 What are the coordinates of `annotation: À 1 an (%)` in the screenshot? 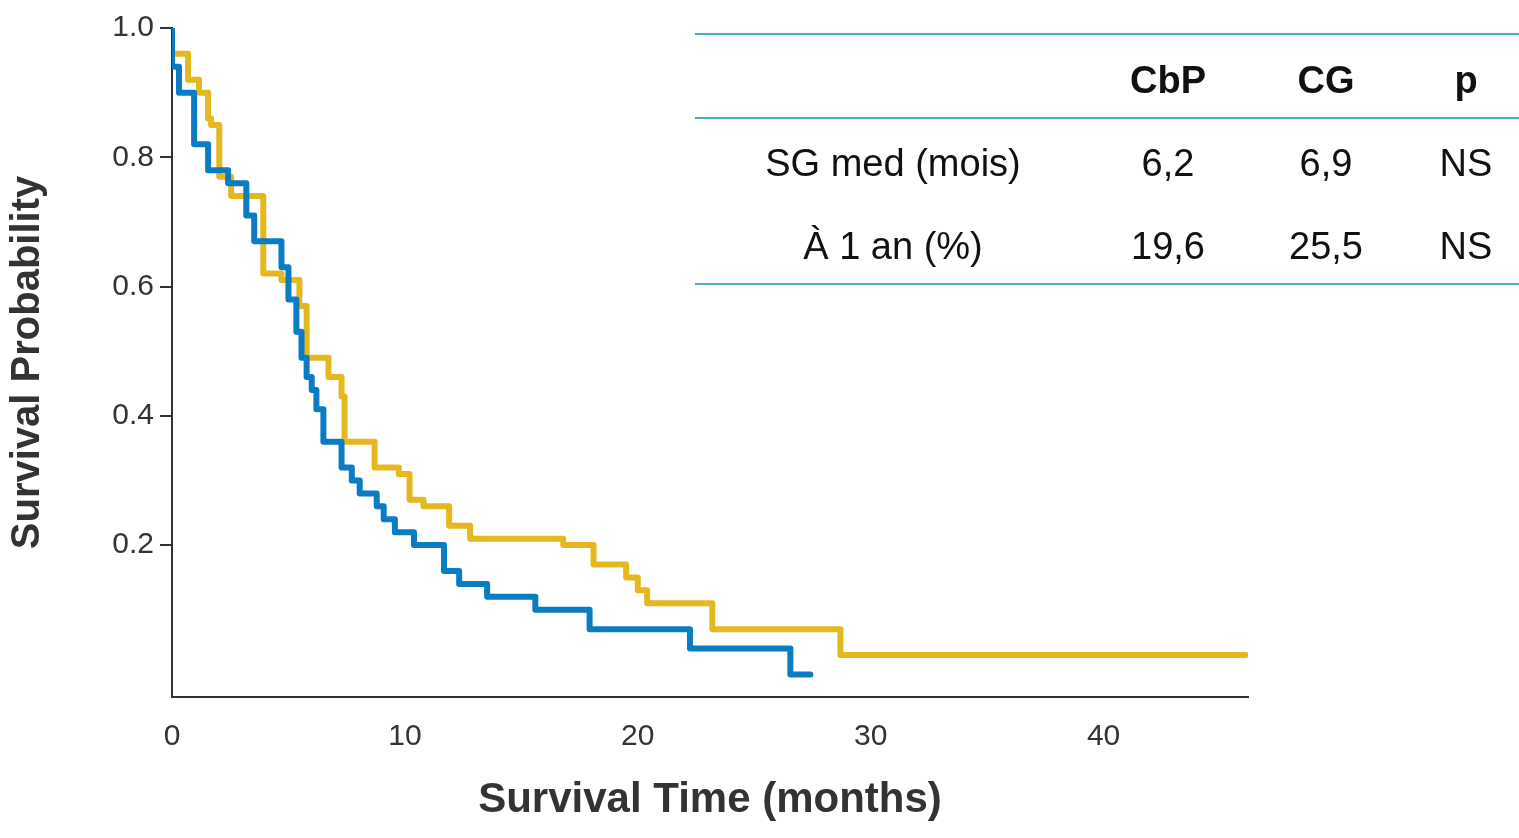 It's located at (893, 246).